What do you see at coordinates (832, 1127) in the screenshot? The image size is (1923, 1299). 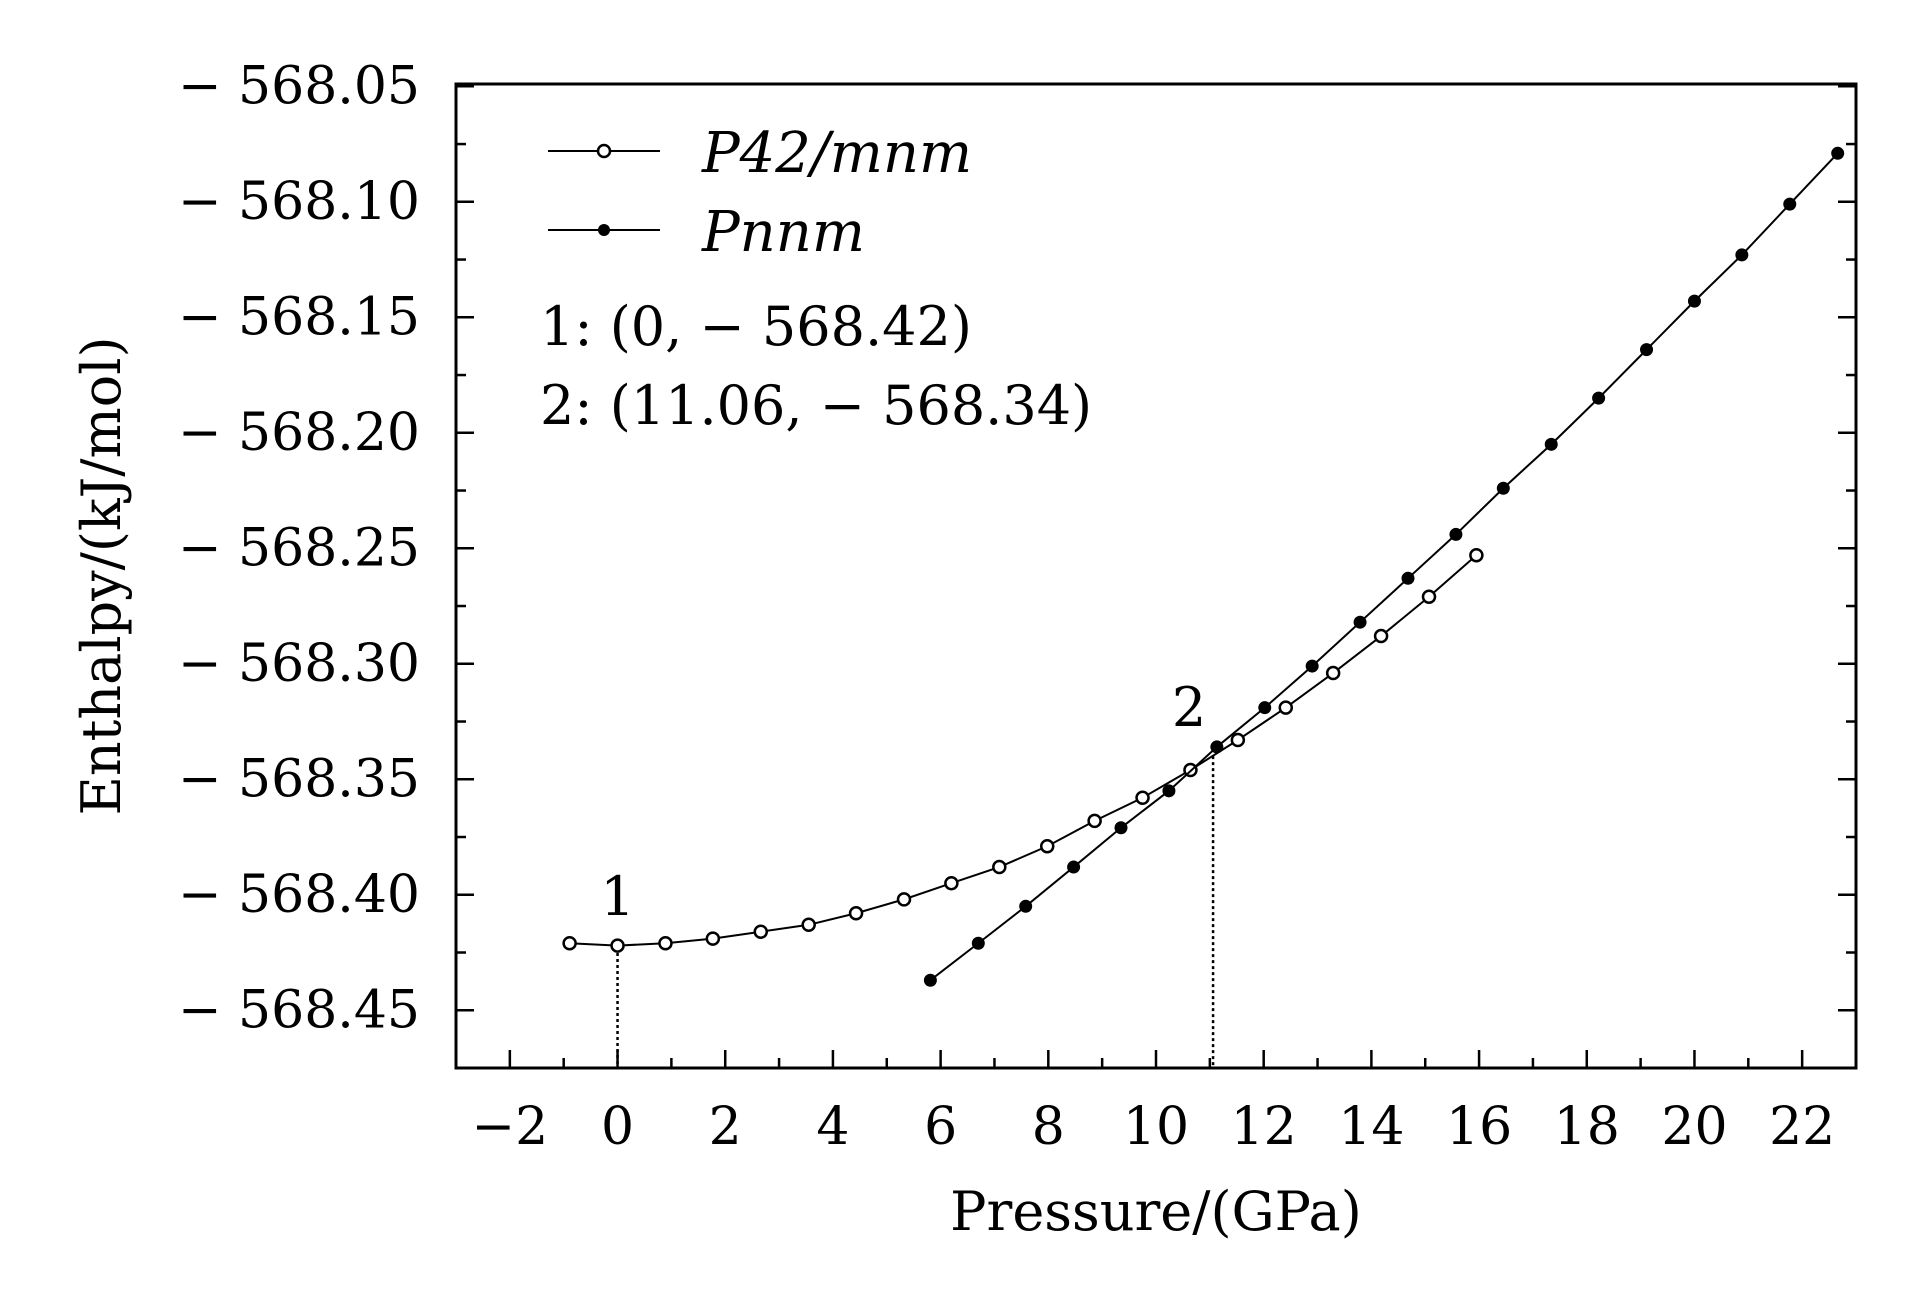 I see `x-tick-label: 4` at bounding box center [832, 1127].